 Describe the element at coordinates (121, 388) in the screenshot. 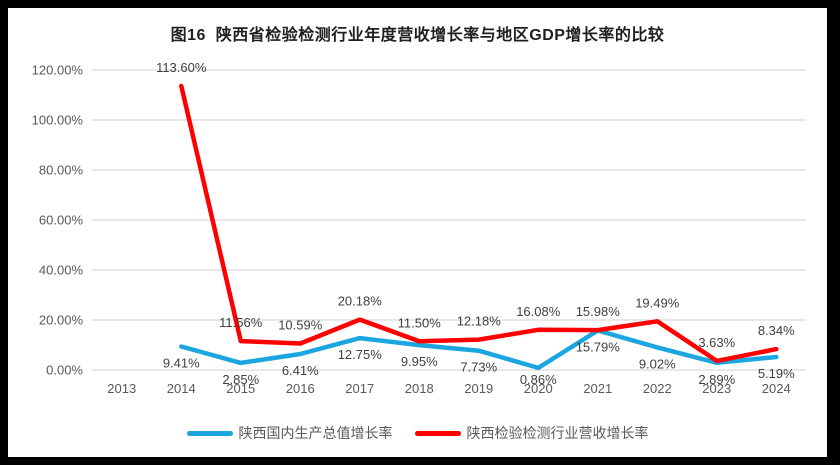

I see `svg-text: 2013` at that location.